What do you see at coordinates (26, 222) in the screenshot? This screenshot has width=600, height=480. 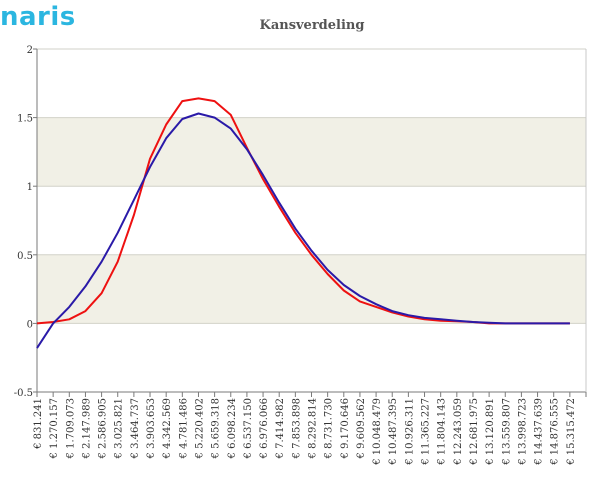 I see `y-axis: -0.5 0 0.5 1 1.5 2` at bounding box center [26, 222].